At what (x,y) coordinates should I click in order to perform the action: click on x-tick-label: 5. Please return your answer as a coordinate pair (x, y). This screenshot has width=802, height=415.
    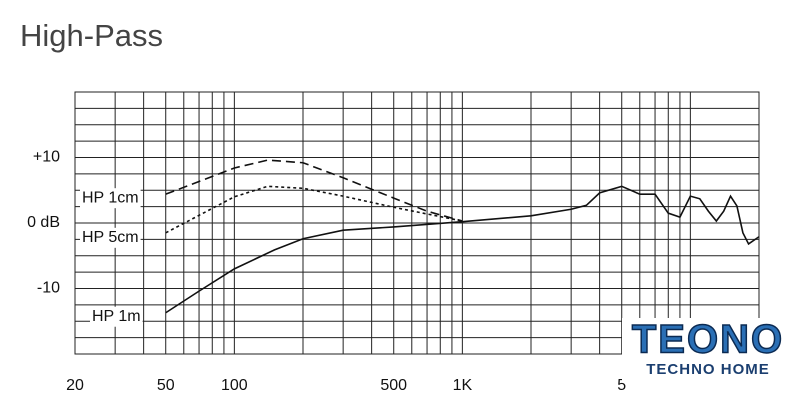
    Looking at the image, I should click on (621, 385).